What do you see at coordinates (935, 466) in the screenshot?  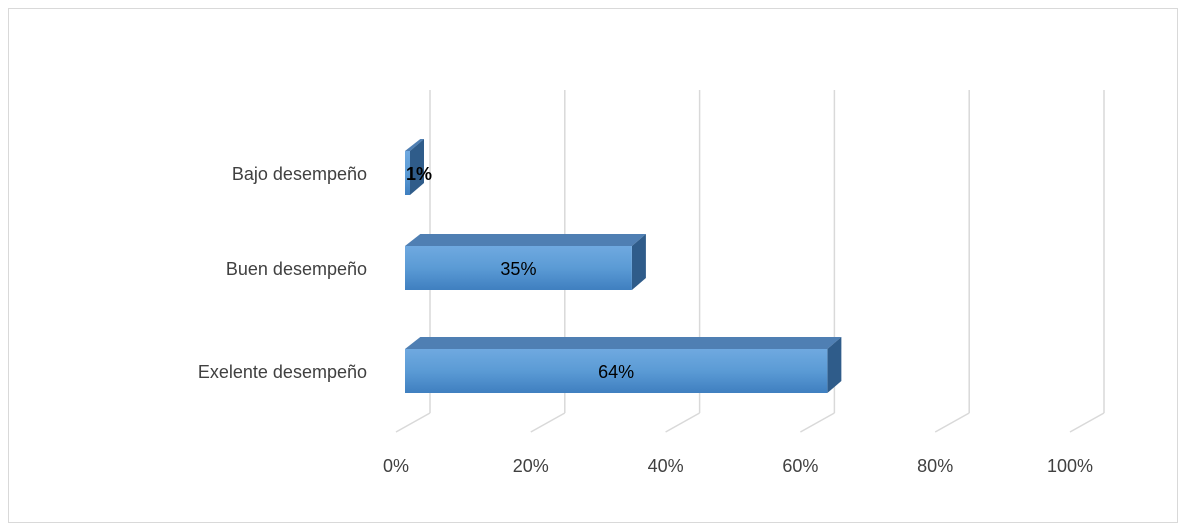 I see `x-tick-label: 80%` at bounding box center [935, 466].